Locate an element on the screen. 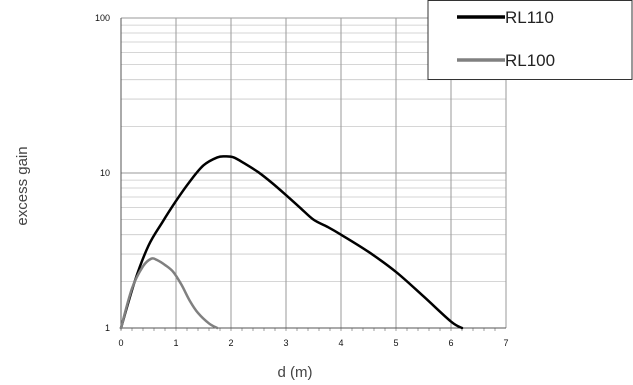 The width and height of the screenshot is (633, 385). series-line-rl100 is located at coordinates (169, 293).